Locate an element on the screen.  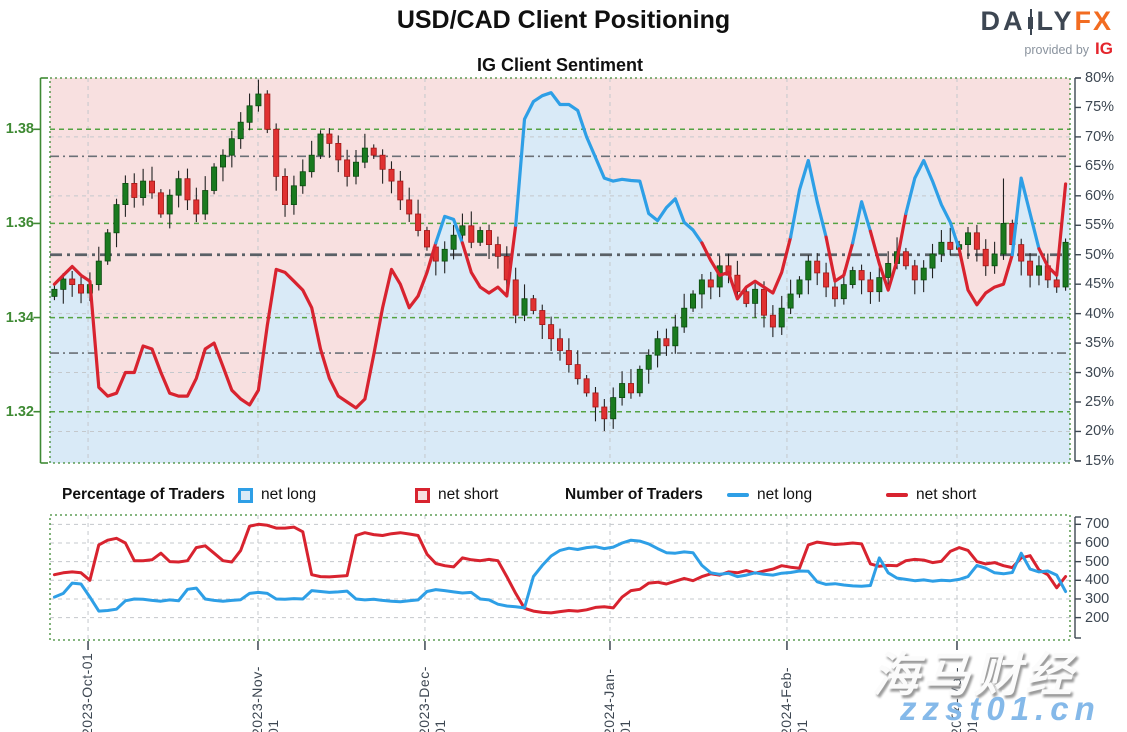
count-tick-label: 300 is located at coordinates (1097, 598).